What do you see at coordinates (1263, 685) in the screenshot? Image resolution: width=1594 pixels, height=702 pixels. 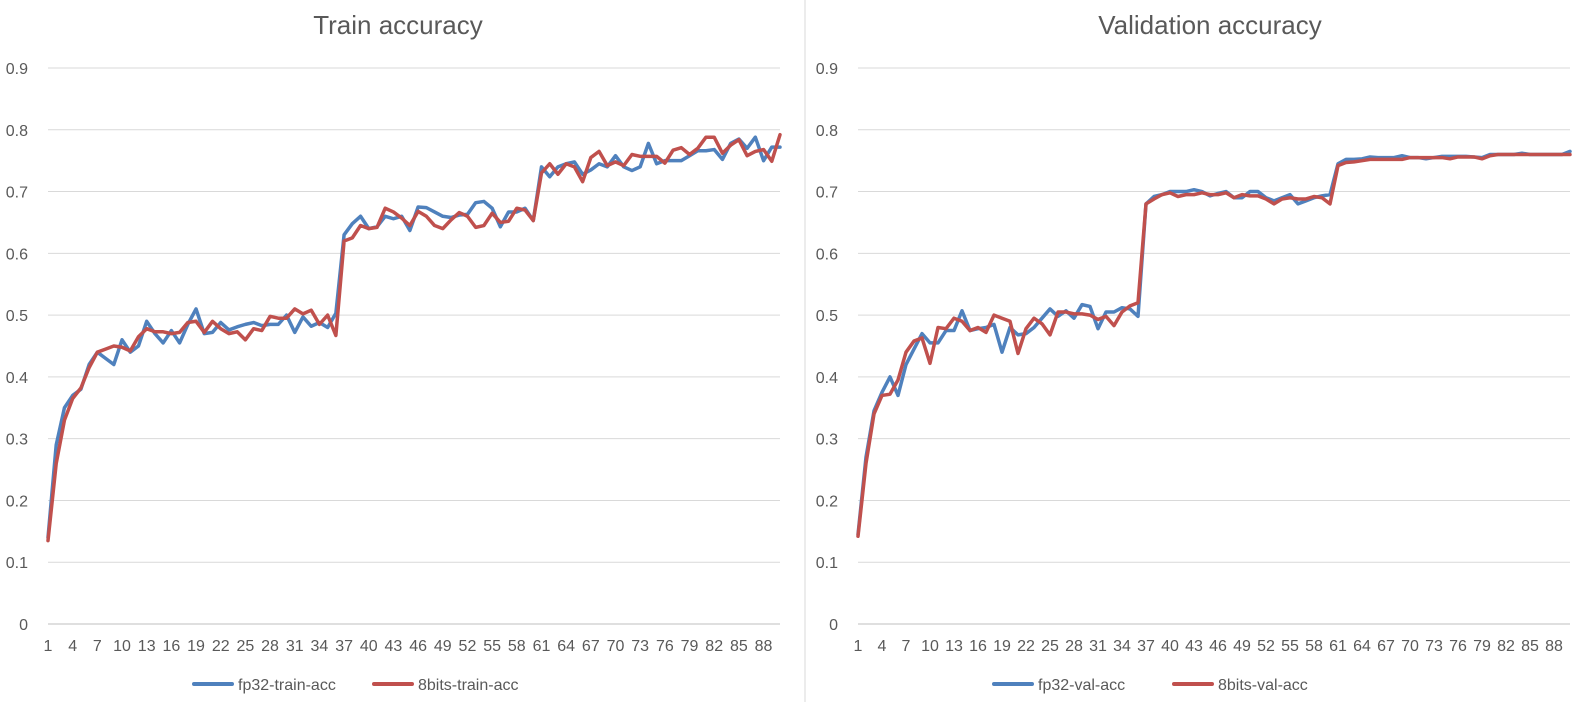 I see `legend-label: 8bits-val-acc` at bounding box center [1263, 685].